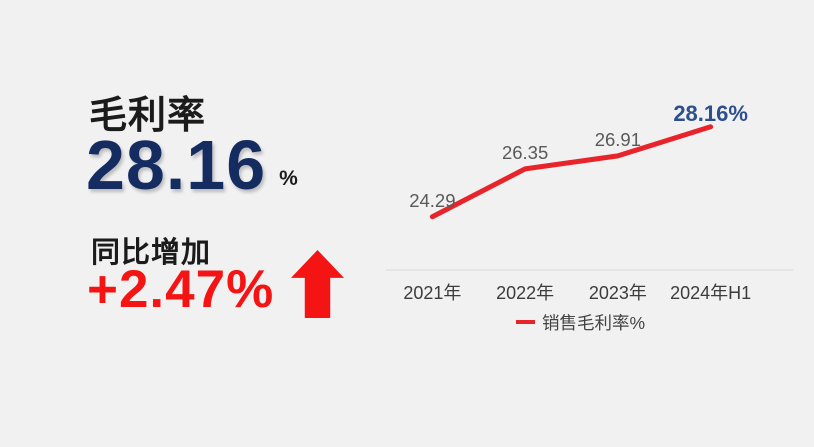  What do you see at coordinates (618, 139) in the screenshot?
I see `data-label: 26.91` at bounding box center [618, 139].